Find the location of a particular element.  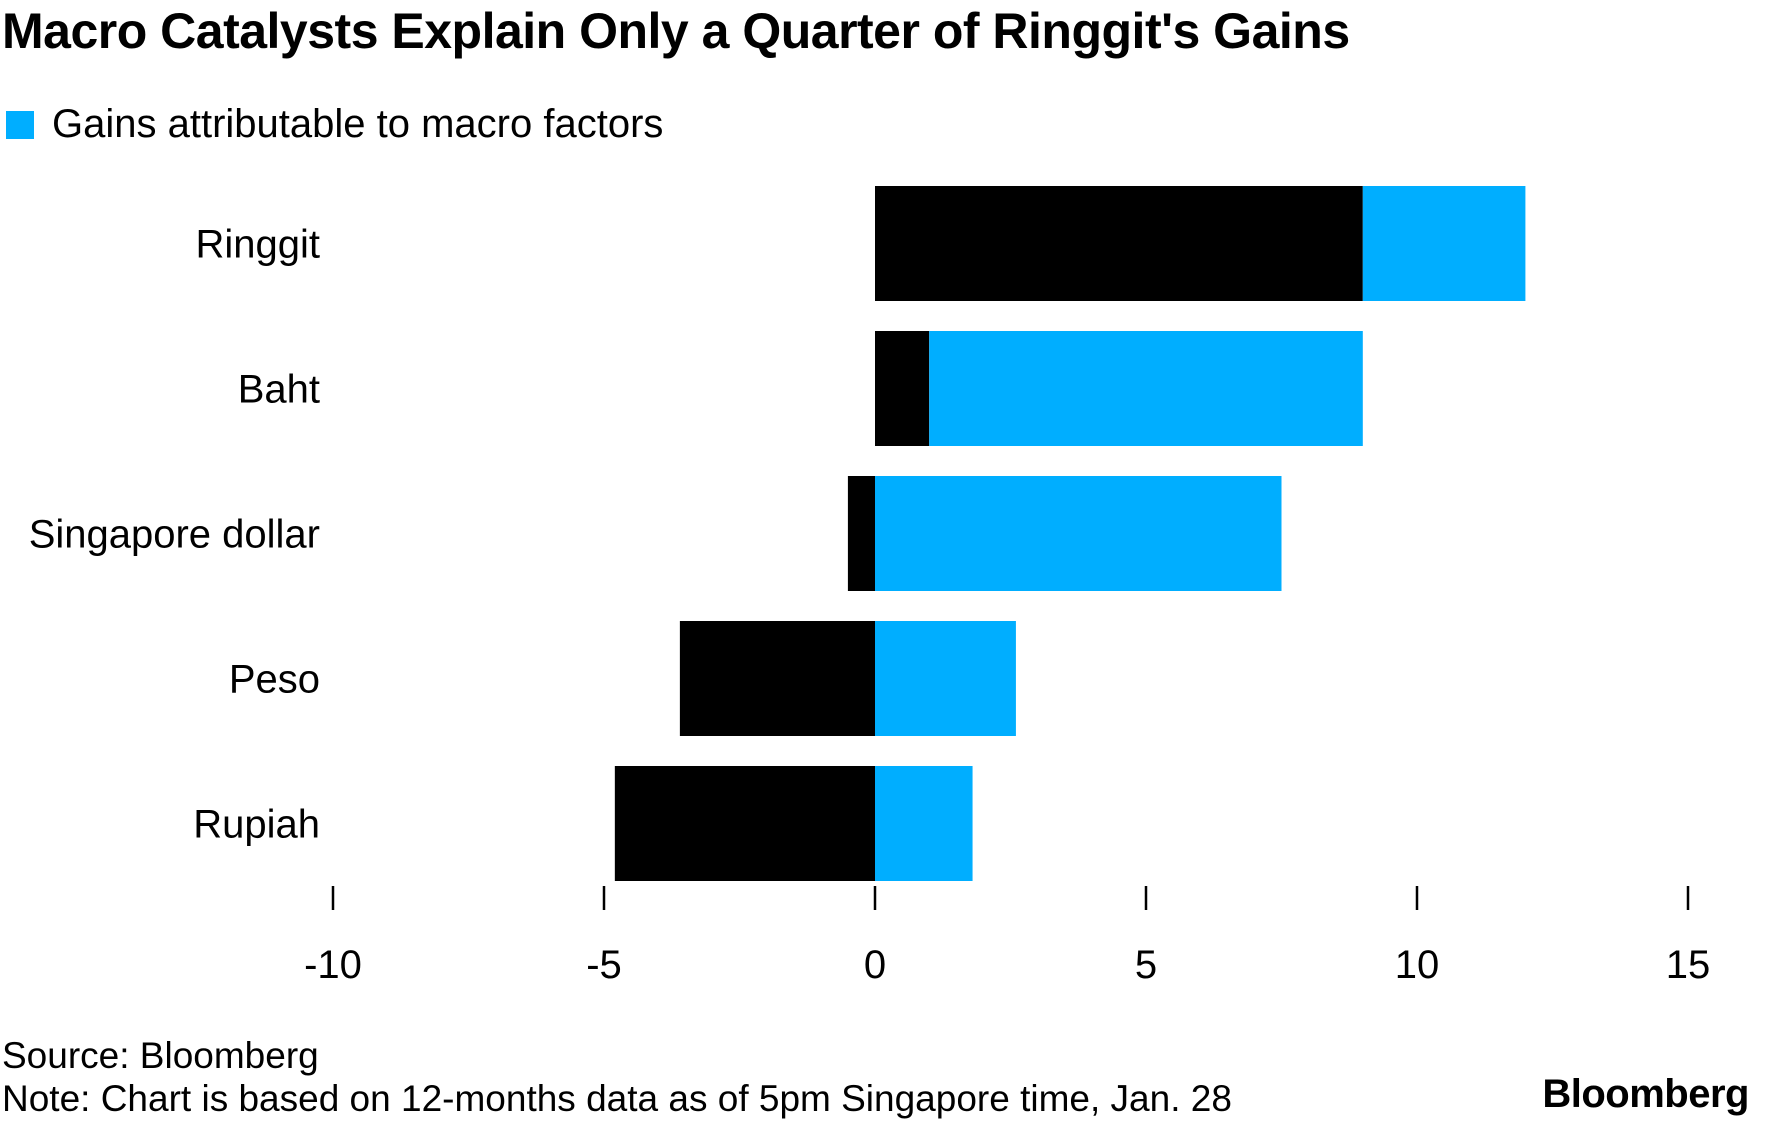

bar-macro-singapore-dollar is located at coordinates (1078, 533).